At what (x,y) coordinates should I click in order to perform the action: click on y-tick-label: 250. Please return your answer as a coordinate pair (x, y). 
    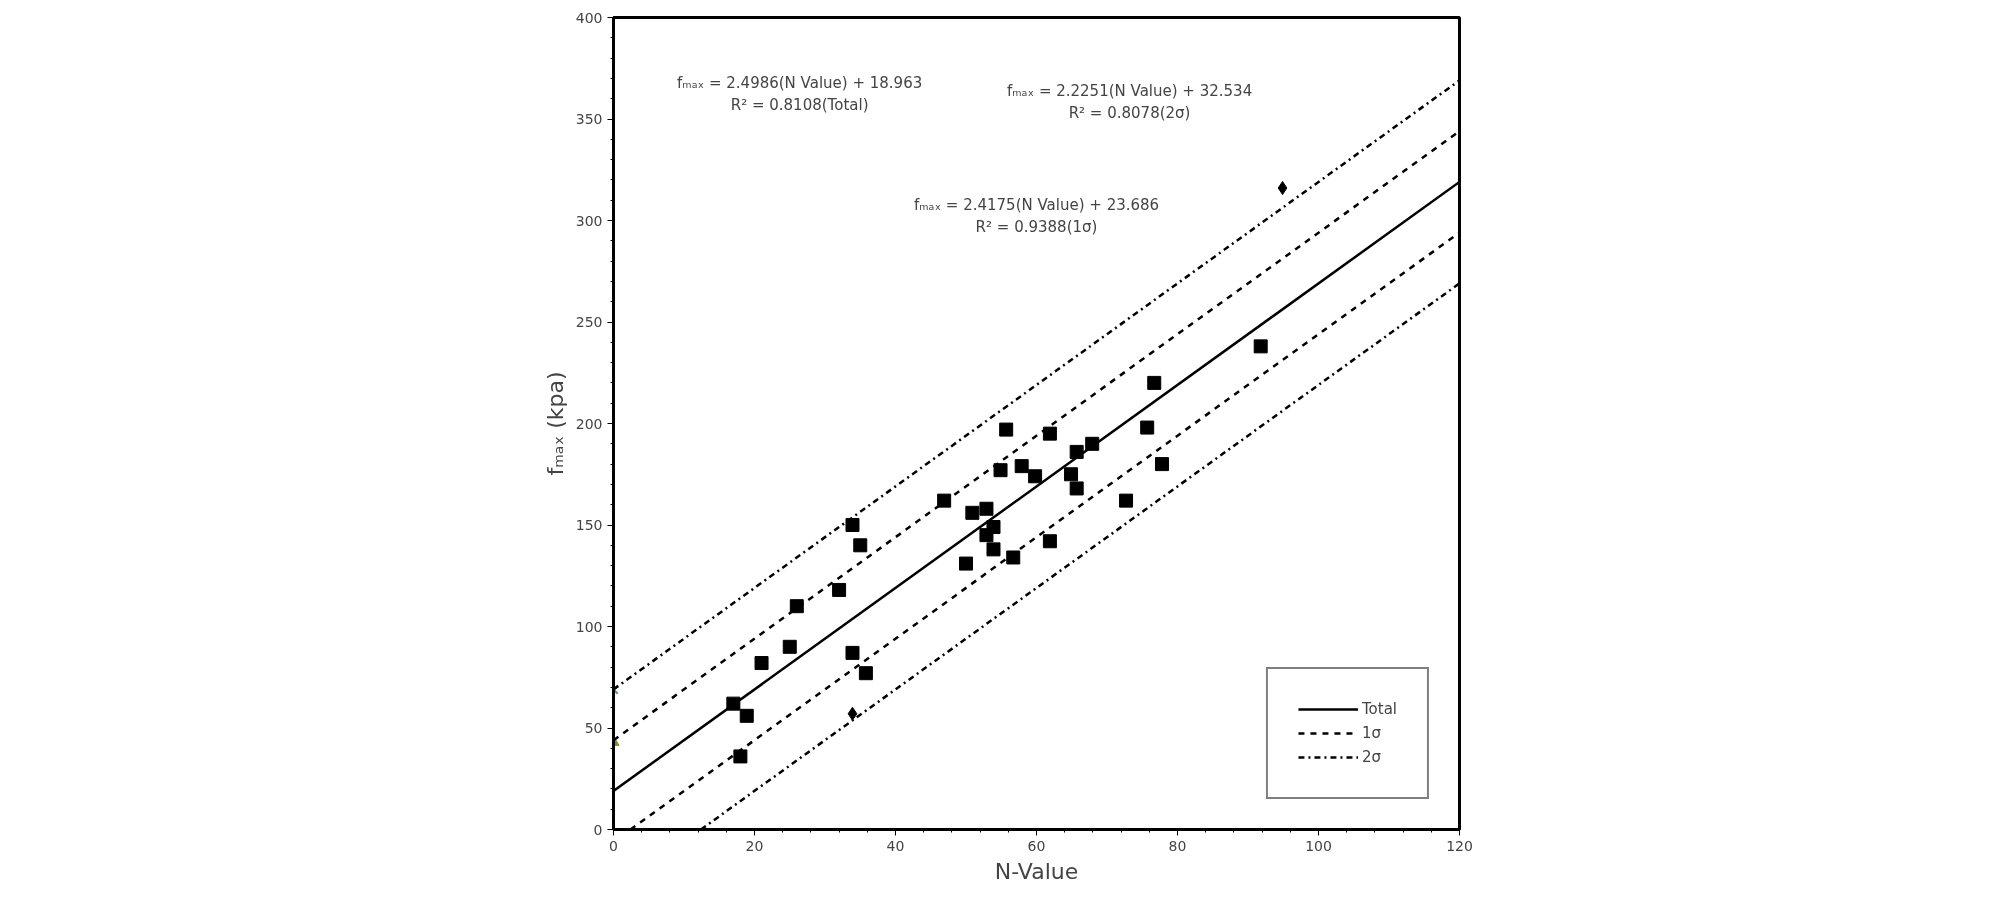
    Looking at the image, I should click on (589, 322).